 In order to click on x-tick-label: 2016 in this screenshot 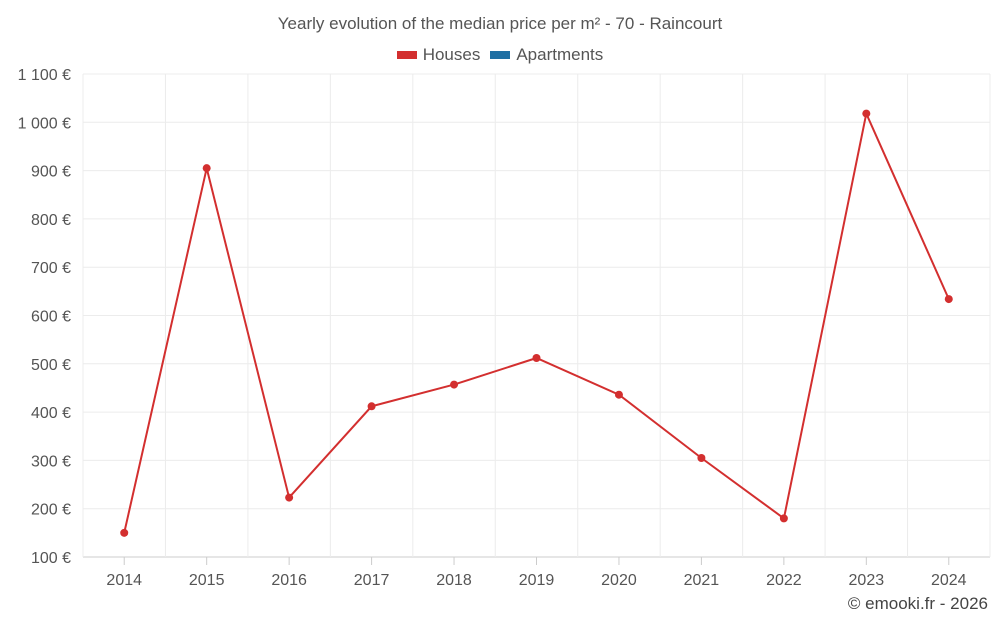, I will do `click(289, 580)`.